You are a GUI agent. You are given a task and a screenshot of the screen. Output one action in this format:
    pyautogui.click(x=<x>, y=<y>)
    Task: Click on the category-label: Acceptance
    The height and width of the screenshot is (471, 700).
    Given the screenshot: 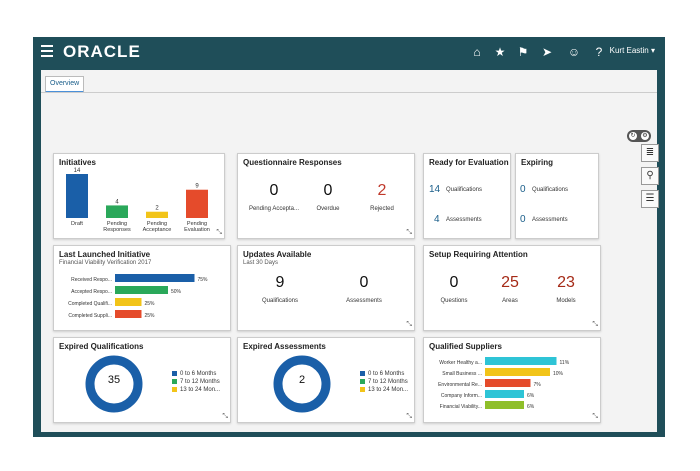 What is the action you would take?
    pyautogui.click(x=157, y=230)
    